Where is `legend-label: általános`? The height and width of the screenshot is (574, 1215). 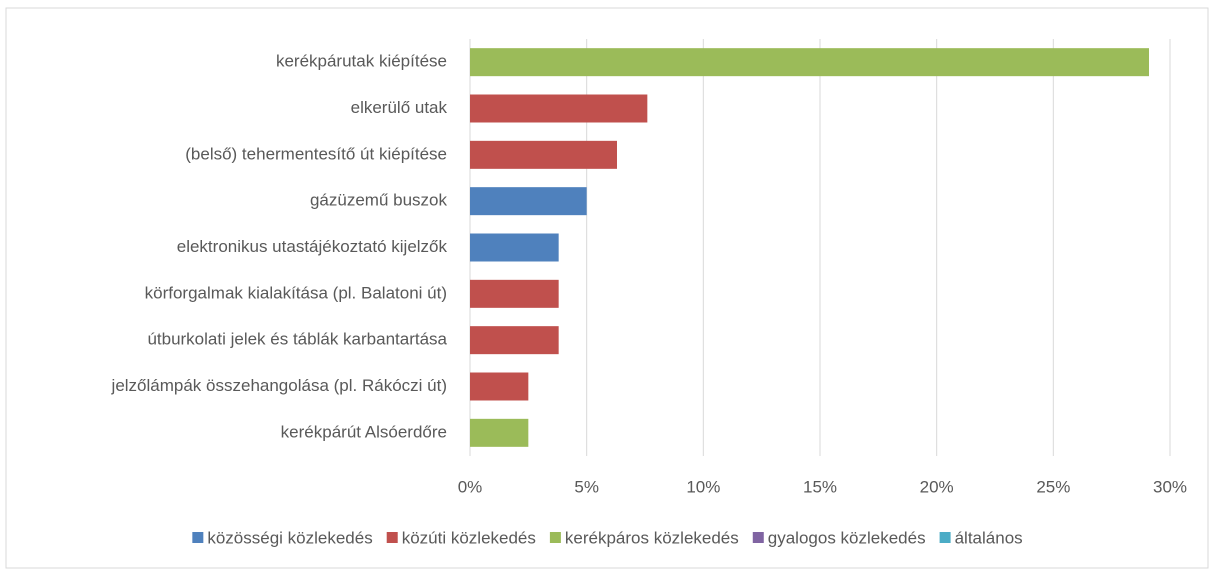
legend-label: általános is located at coordinates (989, 537).